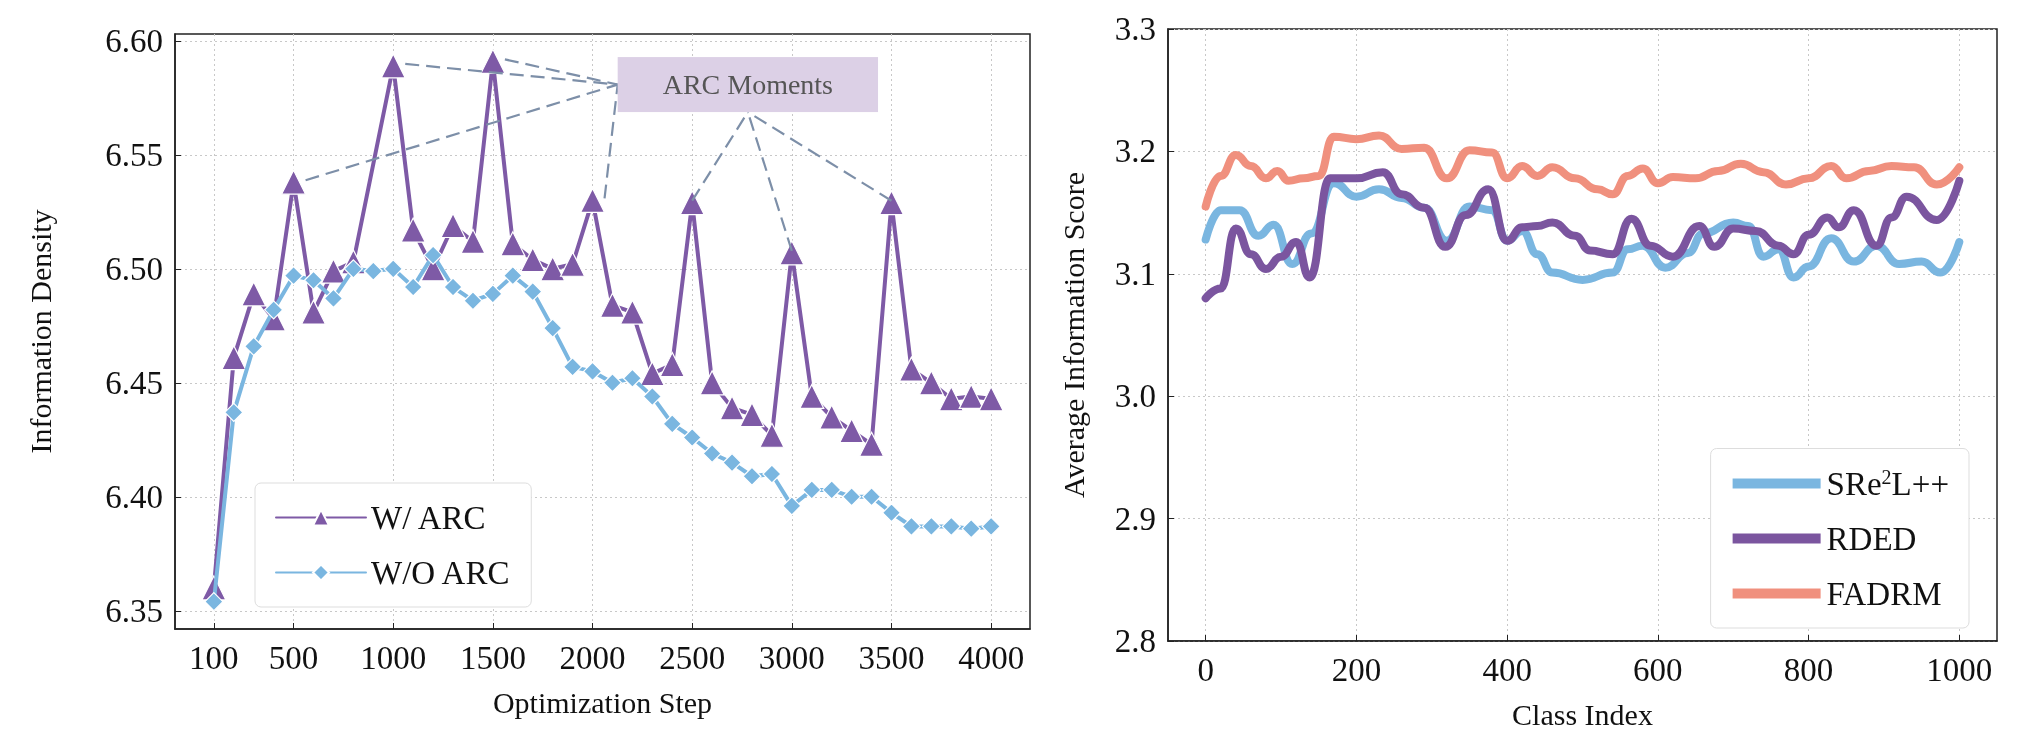  What do you see at coordinates (1135, 518) in the screenshot?
I see `y-tick-label: 2.9` at bounding box center [1135, 518].